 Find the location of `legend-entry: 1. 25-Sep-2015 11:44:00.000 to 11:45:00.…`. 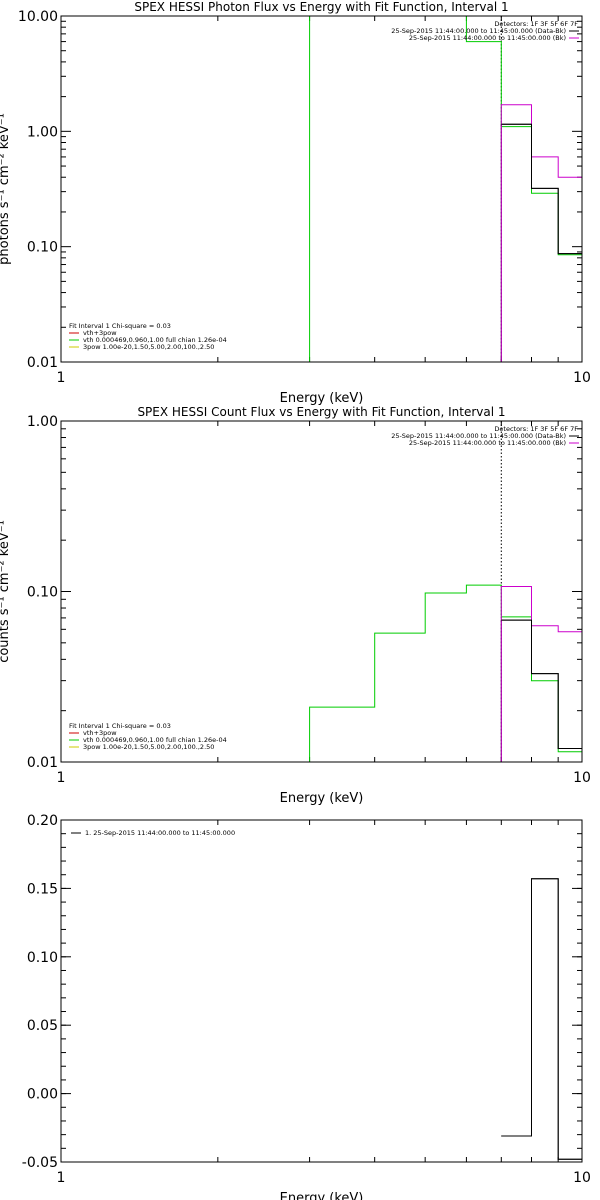

legend-entry: 1. 25-Sep-2015 11:44:00.000 to 11:45:00.… is located at coordinates (160, 833).